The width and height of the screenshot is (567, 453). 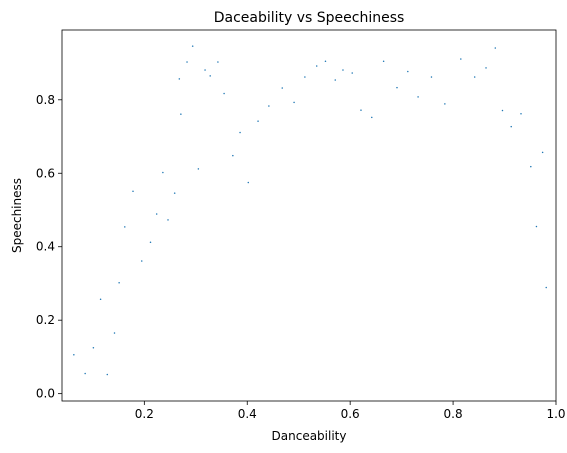 What do you see at coordinates (144, 414) in the screenshot?
I see `x-tick-label: 0.2` at bounding box center [144, 414].